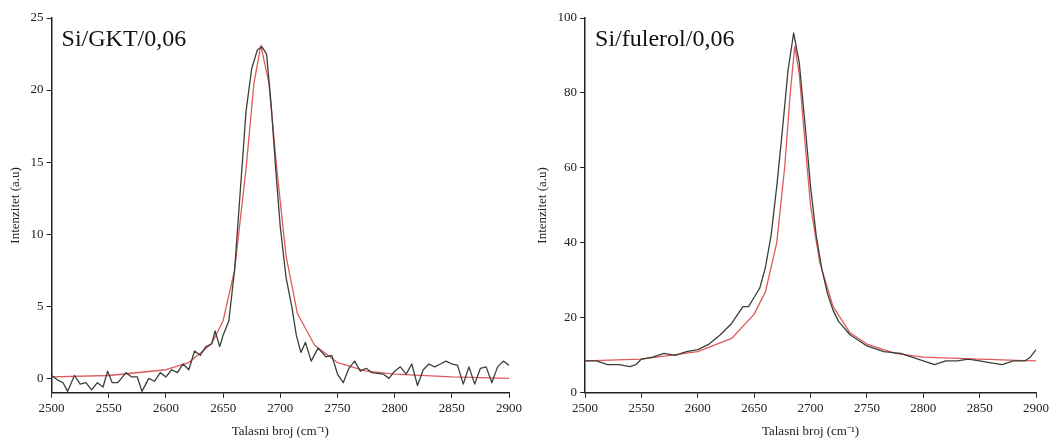 This screenshot has width=1054, height=447. I want to click on y-tick-label: 10, so click(37, 233).